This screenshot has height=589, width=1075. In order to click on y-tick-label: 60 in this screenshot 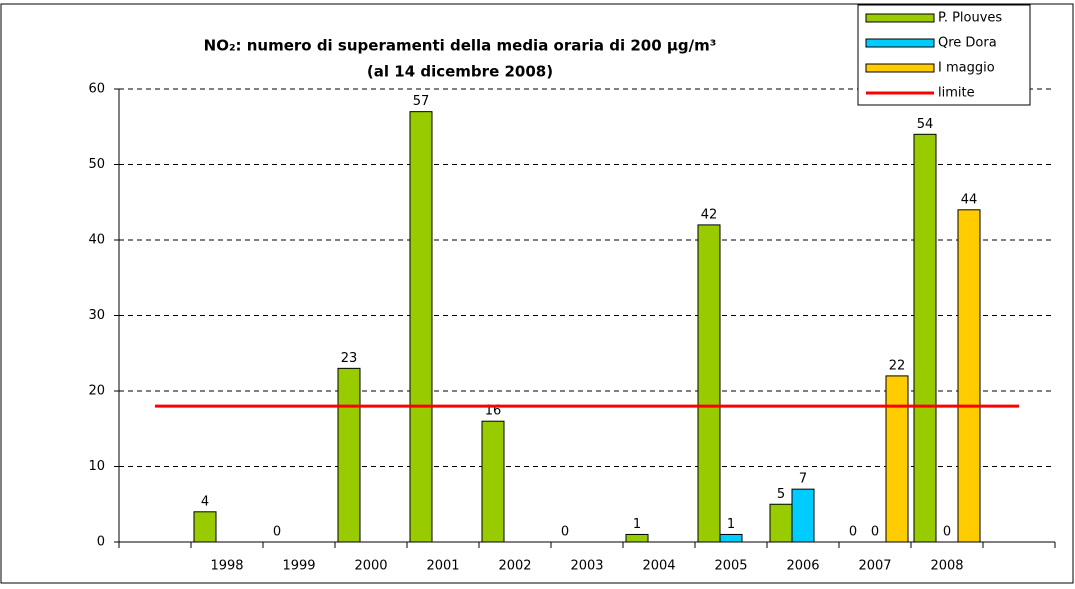, I will do `click(96, 89)`.